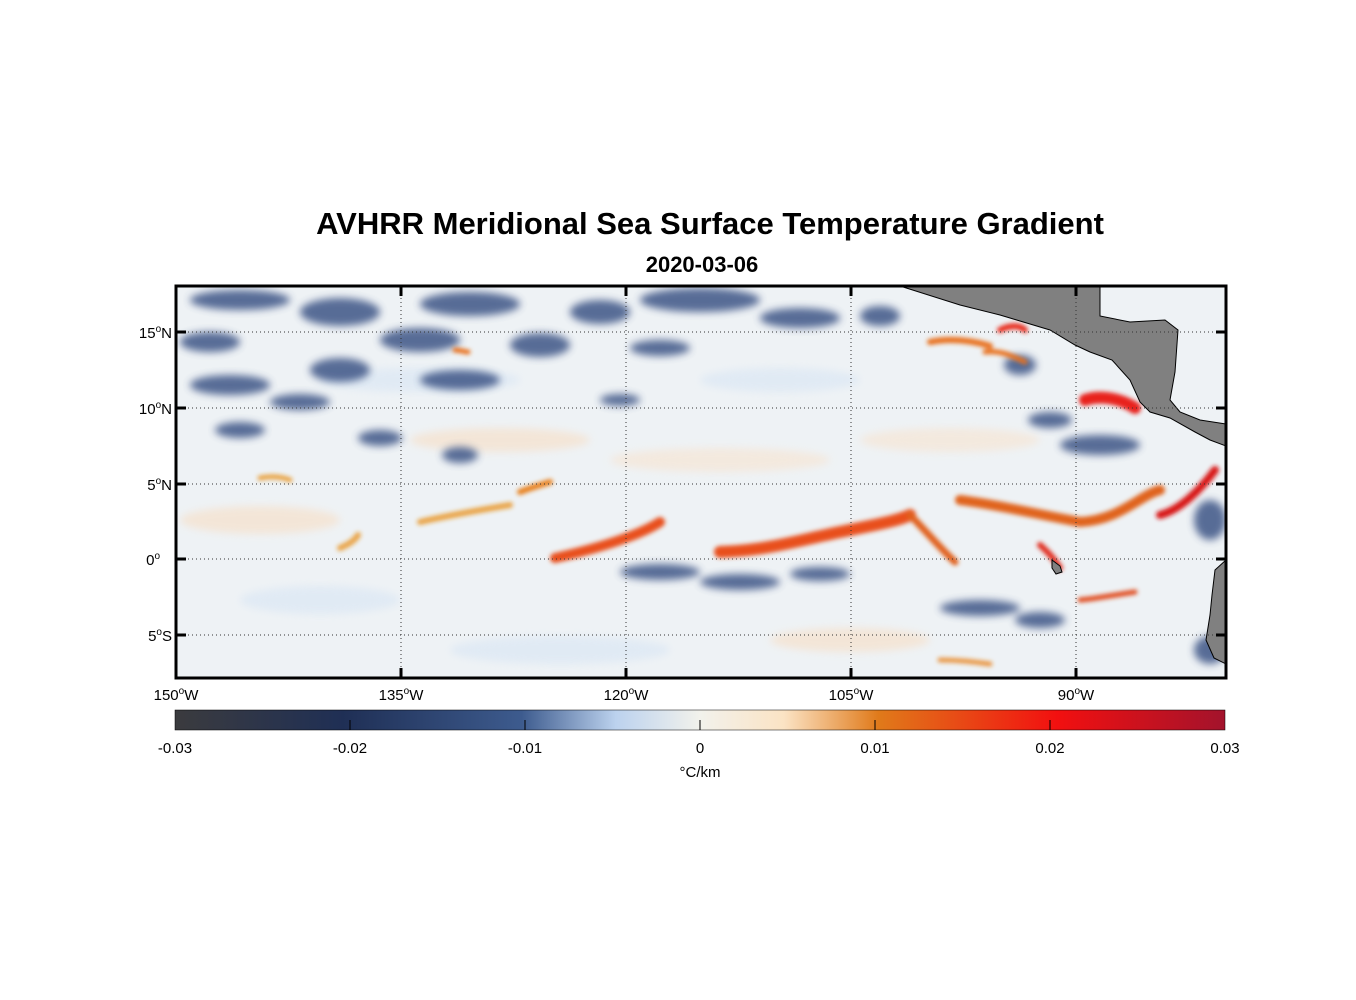 This screenshot has width=1356, height=1000. I want to click on lon-label-105w: 105oW, so click(851, 695).